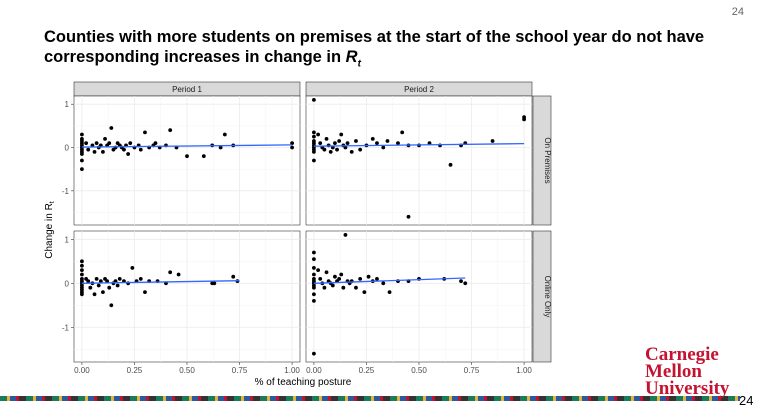 The width and height of the screenshot is (758, 419). I want to click on cmu-logo: Carnegie Mellon University, so click(687, 371).